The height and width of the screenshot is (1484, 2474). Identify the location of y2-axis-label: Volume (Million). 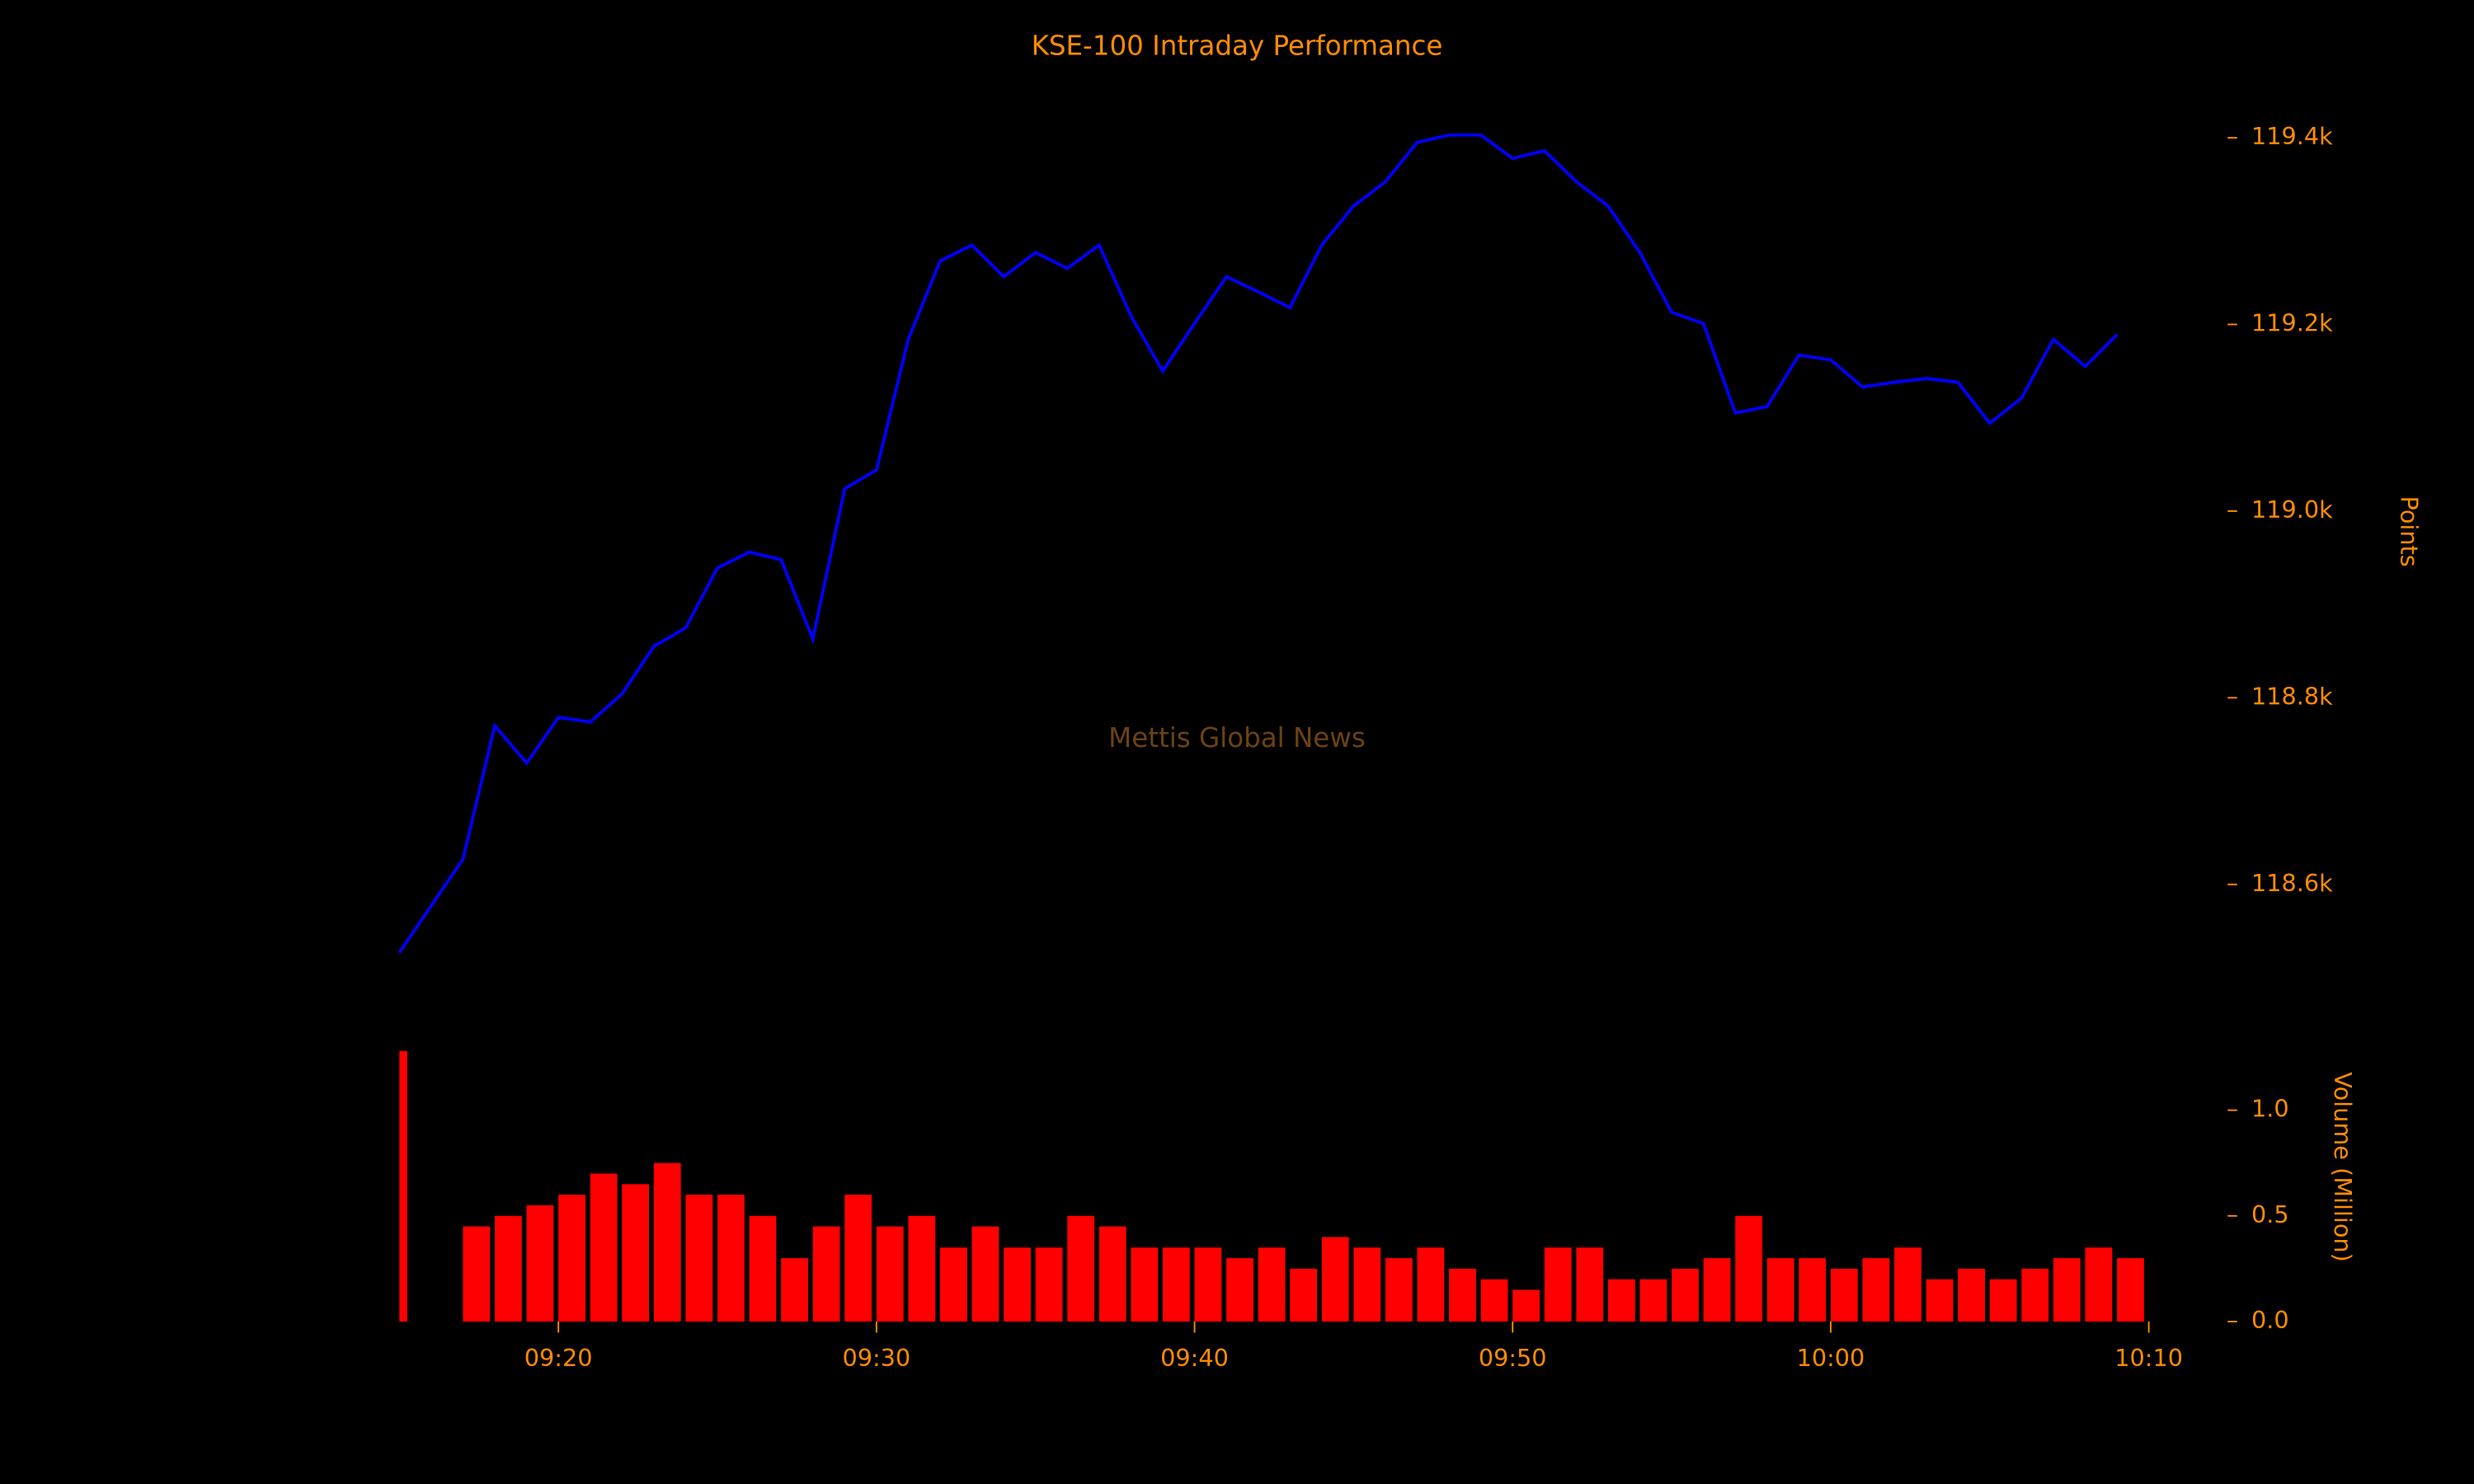
(2343, 1167).